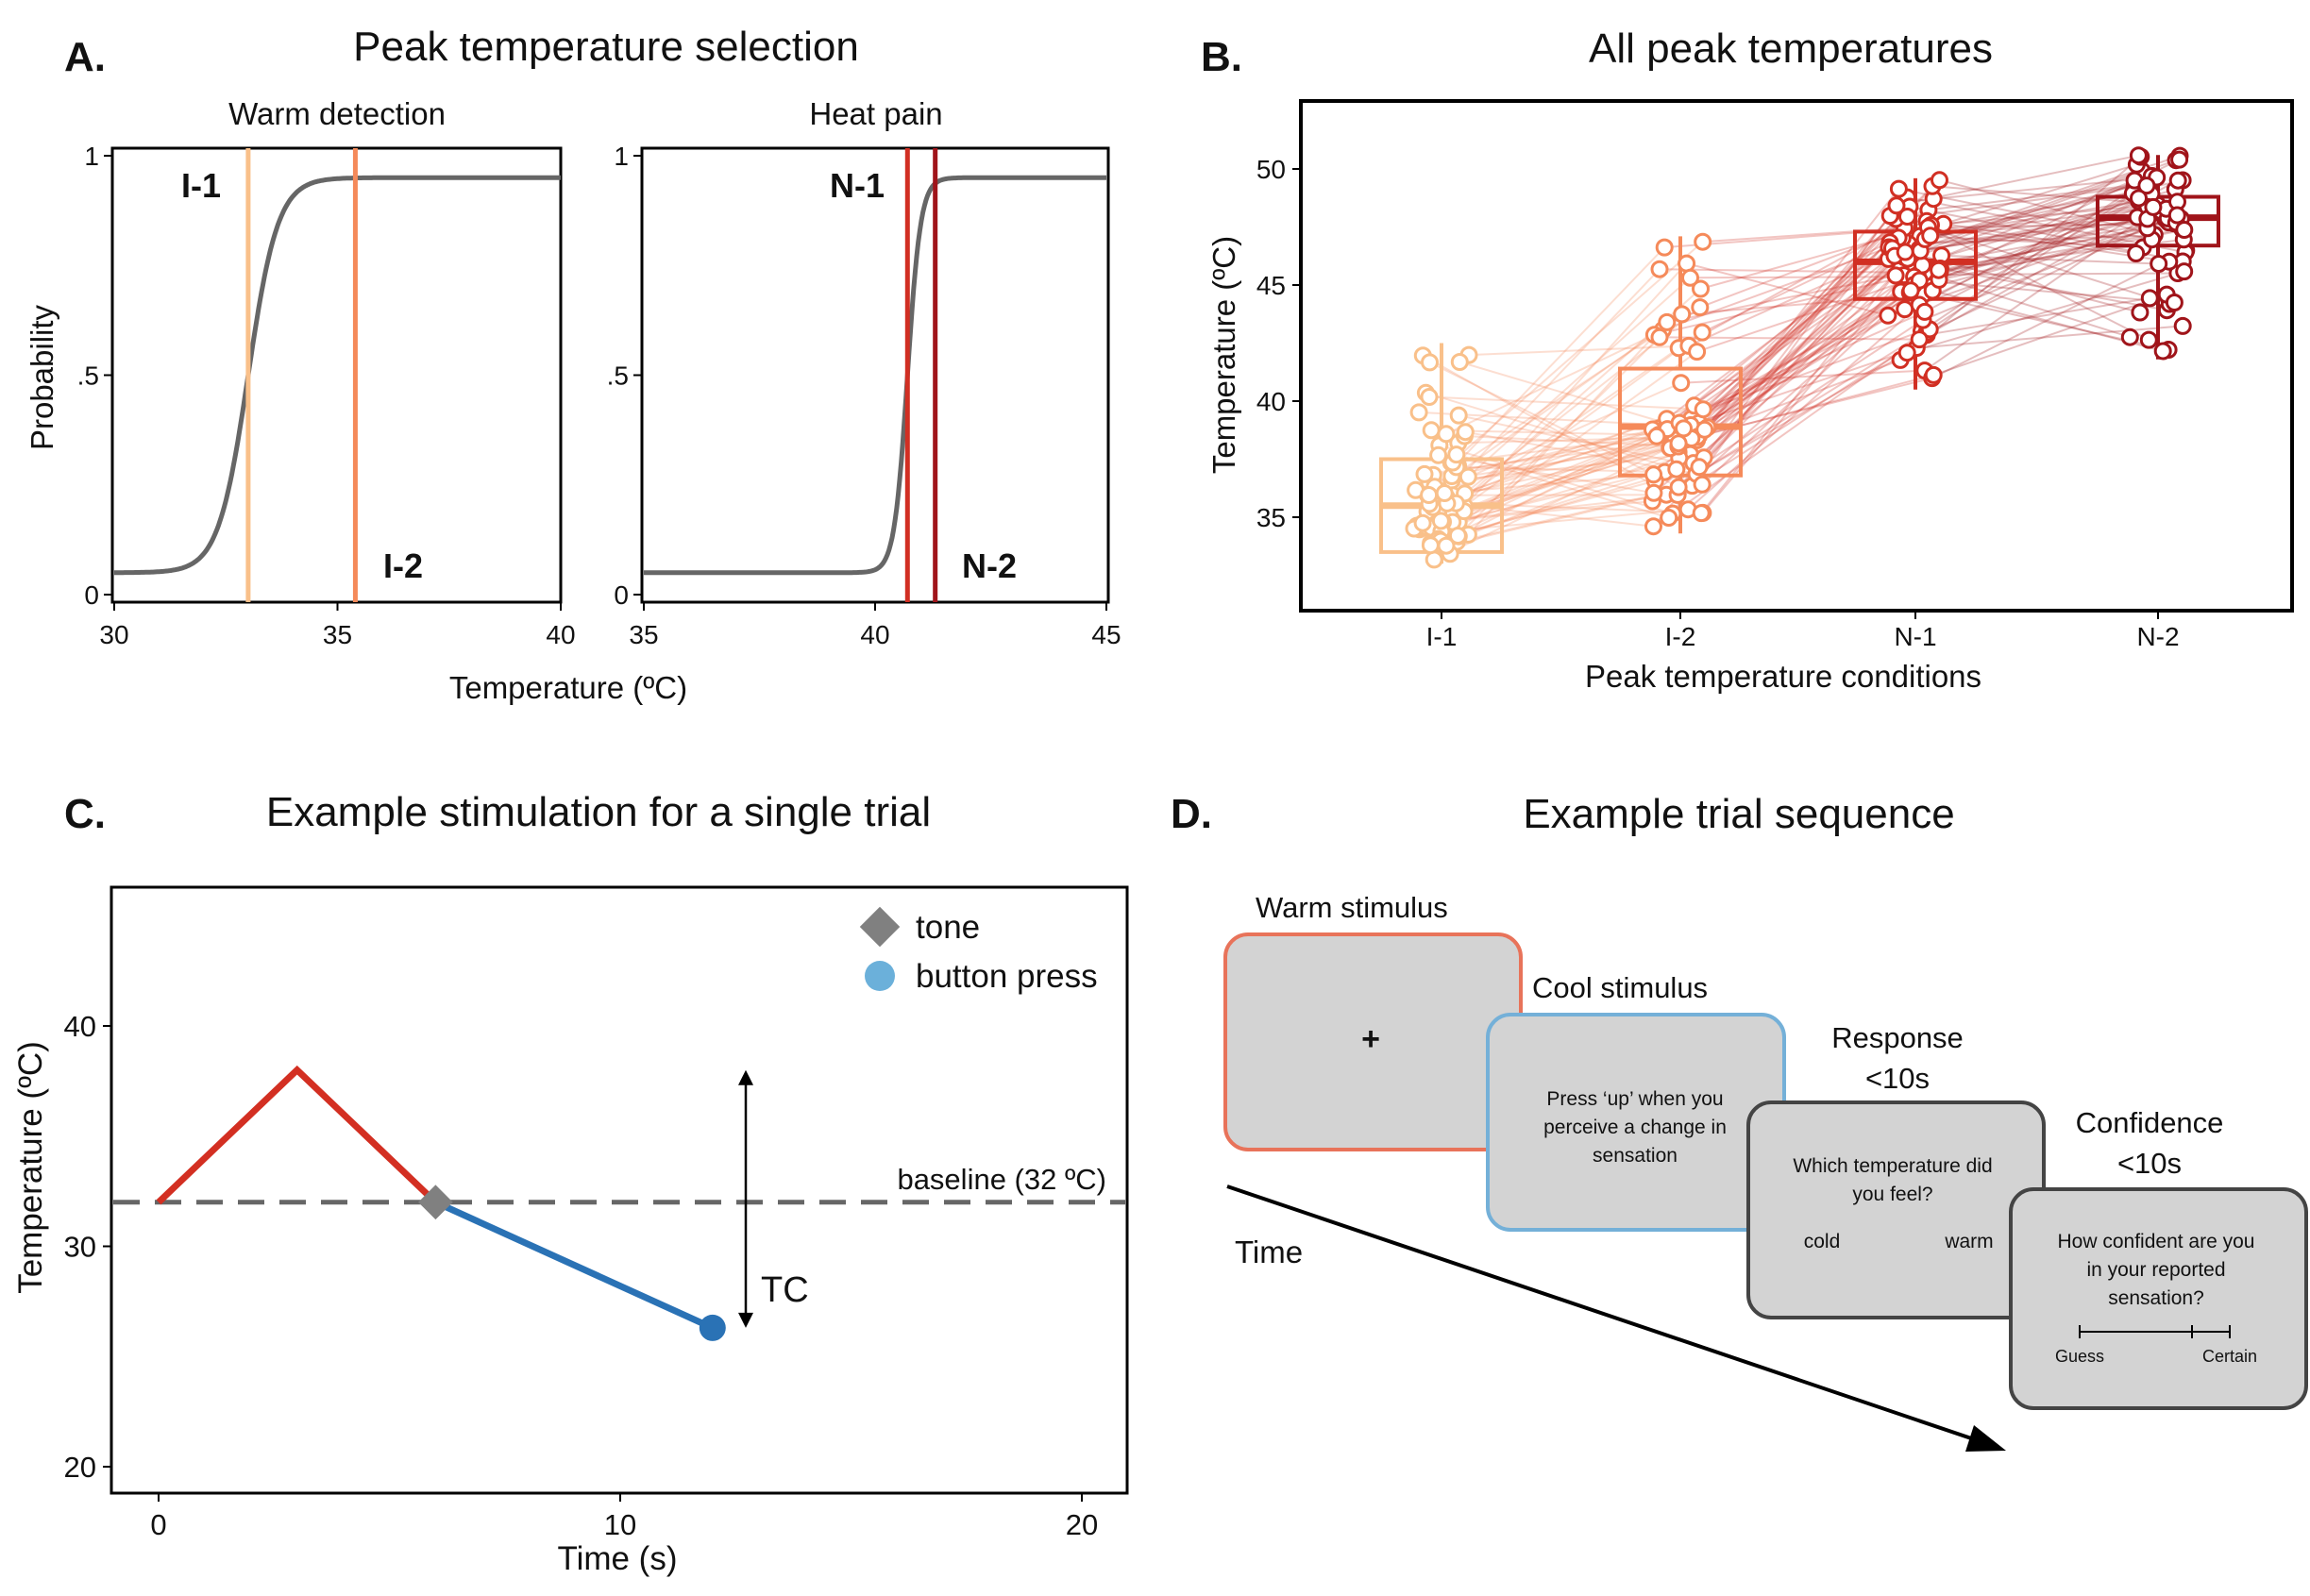 This screenshot has height=1596, width=2310. What do you see at coordinates (1822, 1241) in the screenshot?
I see `response-option-cold: cold` at bounding box center [1822, 1241].